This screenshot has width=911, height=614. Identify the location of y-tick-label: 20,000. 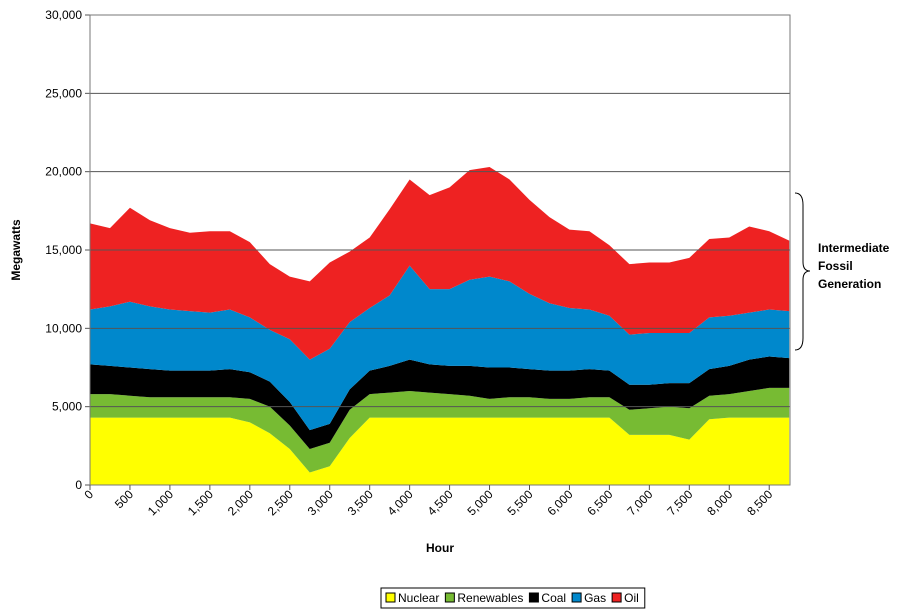
(63, 172).